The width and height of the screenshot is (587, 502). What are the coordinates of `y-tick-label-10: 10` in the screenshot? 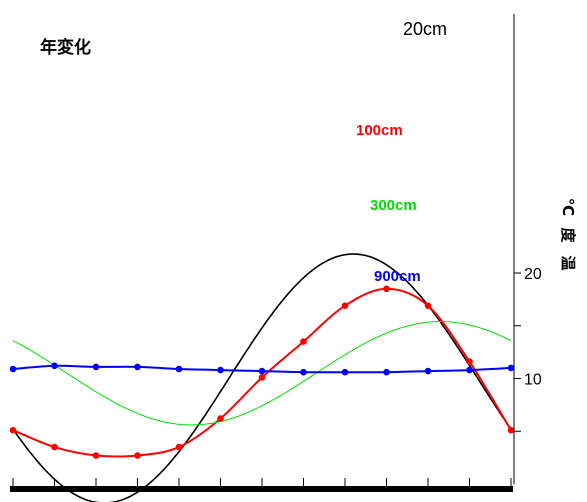 It's located at (533, 380).